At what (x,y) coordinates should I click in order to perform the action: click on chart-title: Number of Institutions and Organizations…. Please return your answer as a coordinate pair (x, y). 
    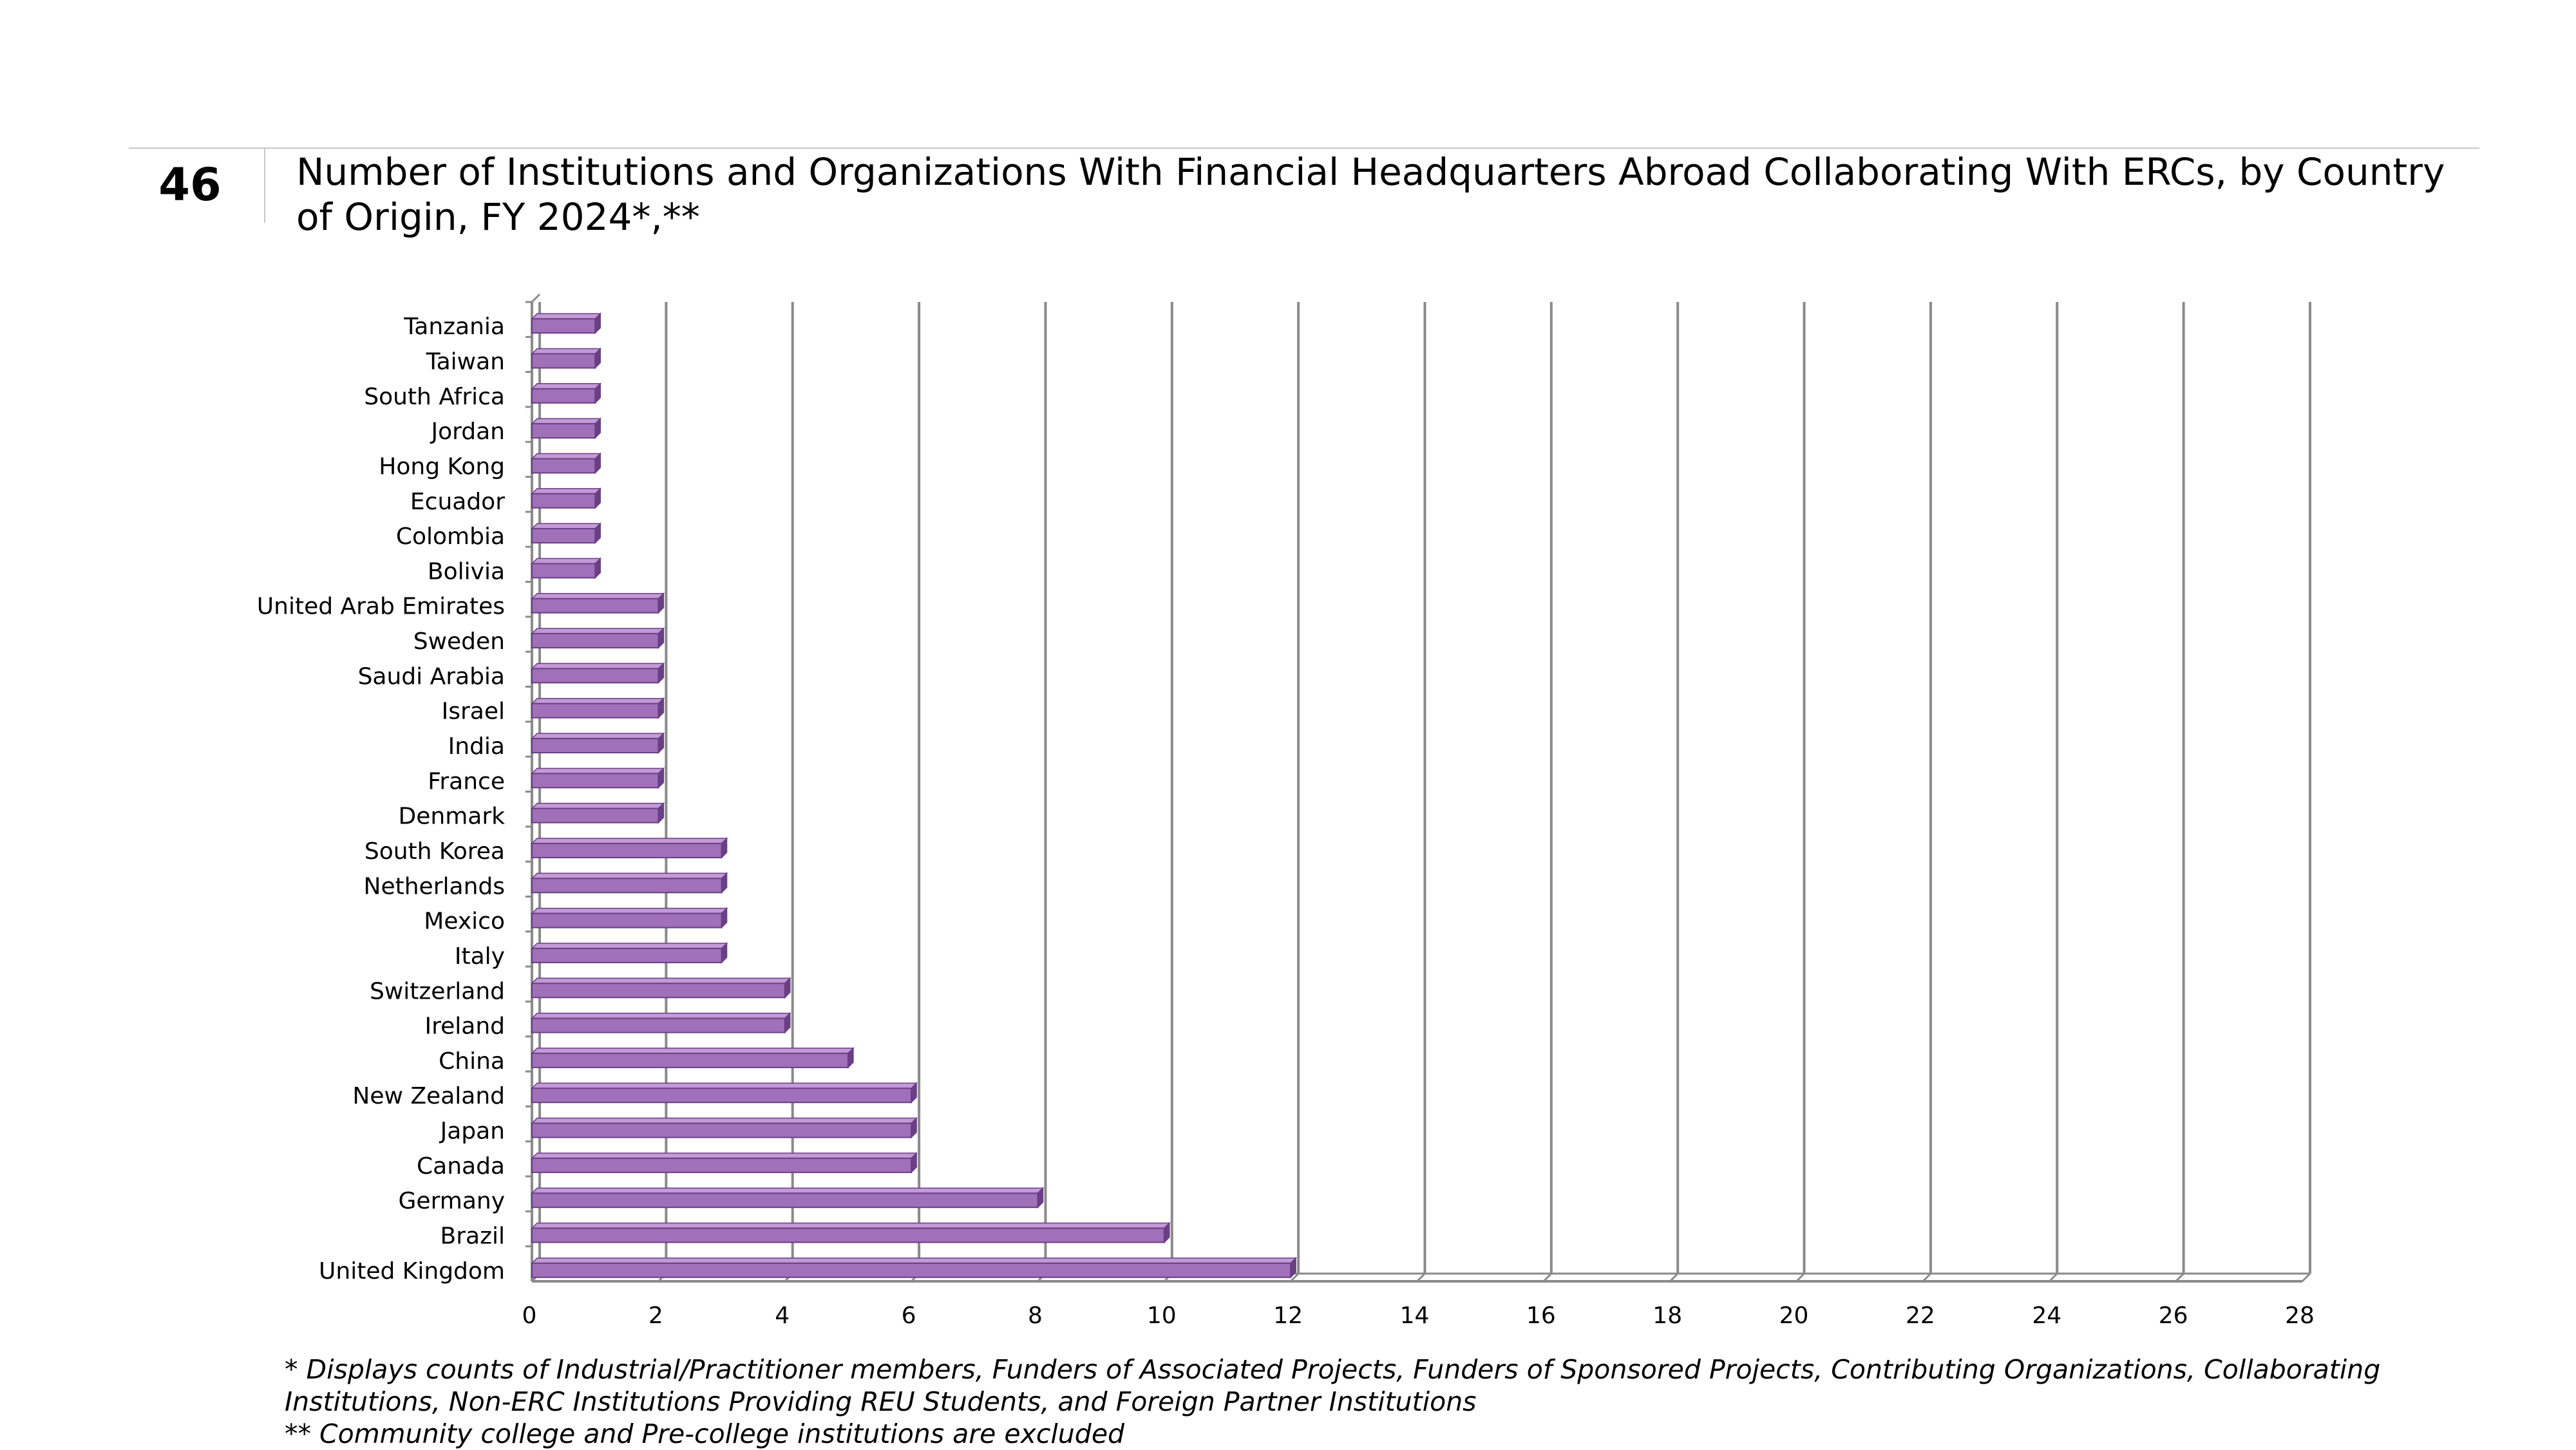
    Looking at the image, I should click on (1370, 194).